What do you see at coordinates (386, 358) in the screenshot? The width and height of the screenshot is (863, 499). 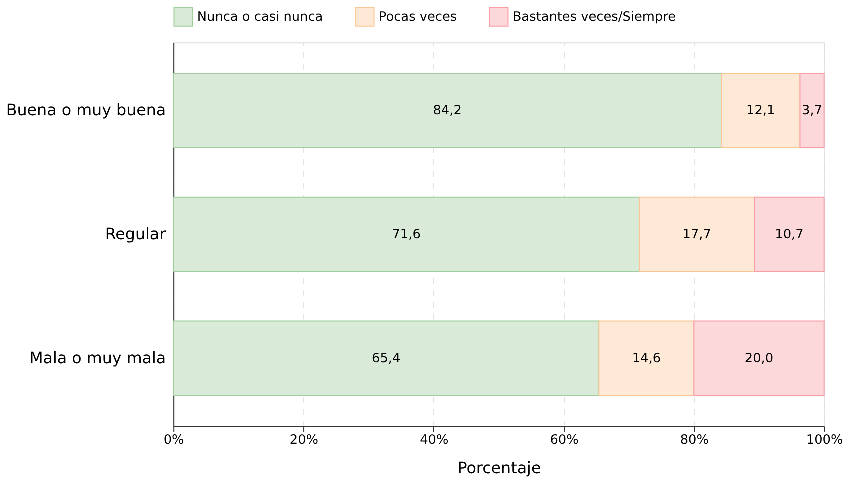 I see `data-label: 65,4` at bounding box center [386, 358].